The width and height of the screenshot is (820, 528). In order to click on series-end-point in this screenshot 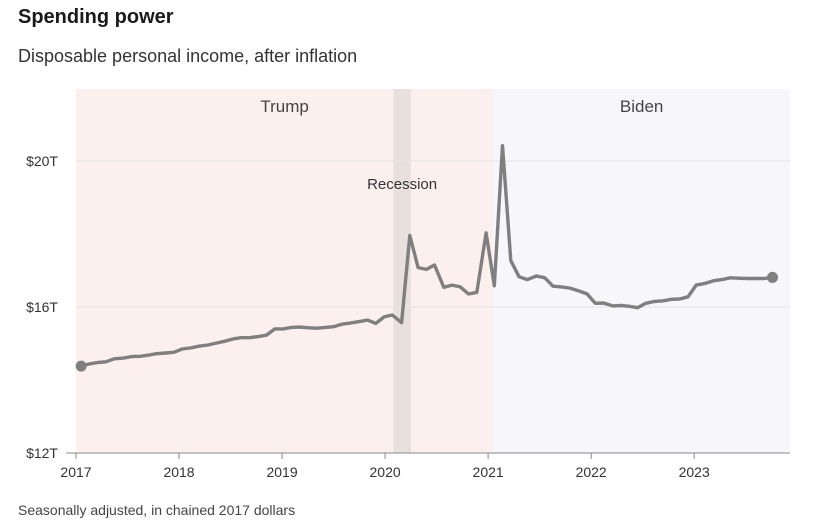, I will do `click(772, 277)`.